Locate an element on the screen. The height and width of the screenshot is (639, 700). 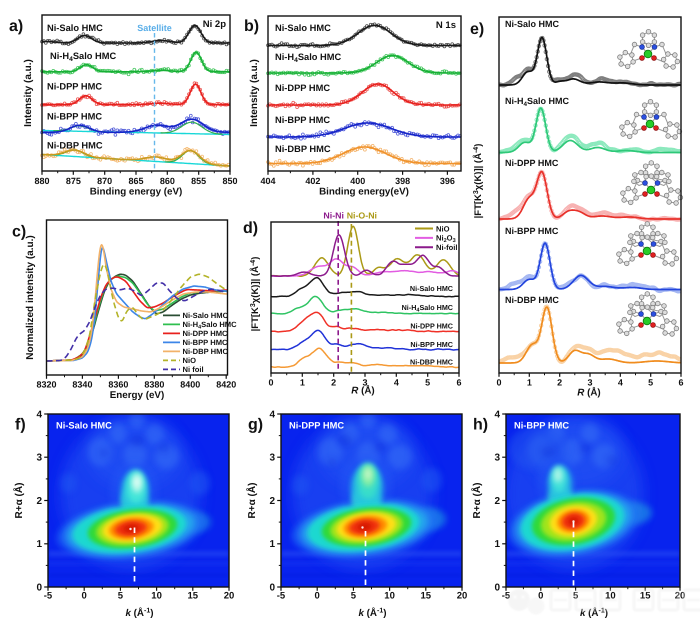
svg-text: 404 is located at coordinates (267, 181).